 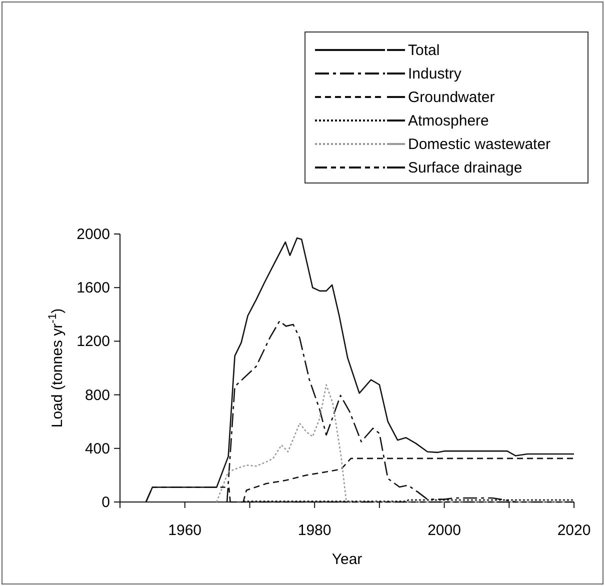 I want to click on y-tick-label: 2000, so click(x=93, y=234).